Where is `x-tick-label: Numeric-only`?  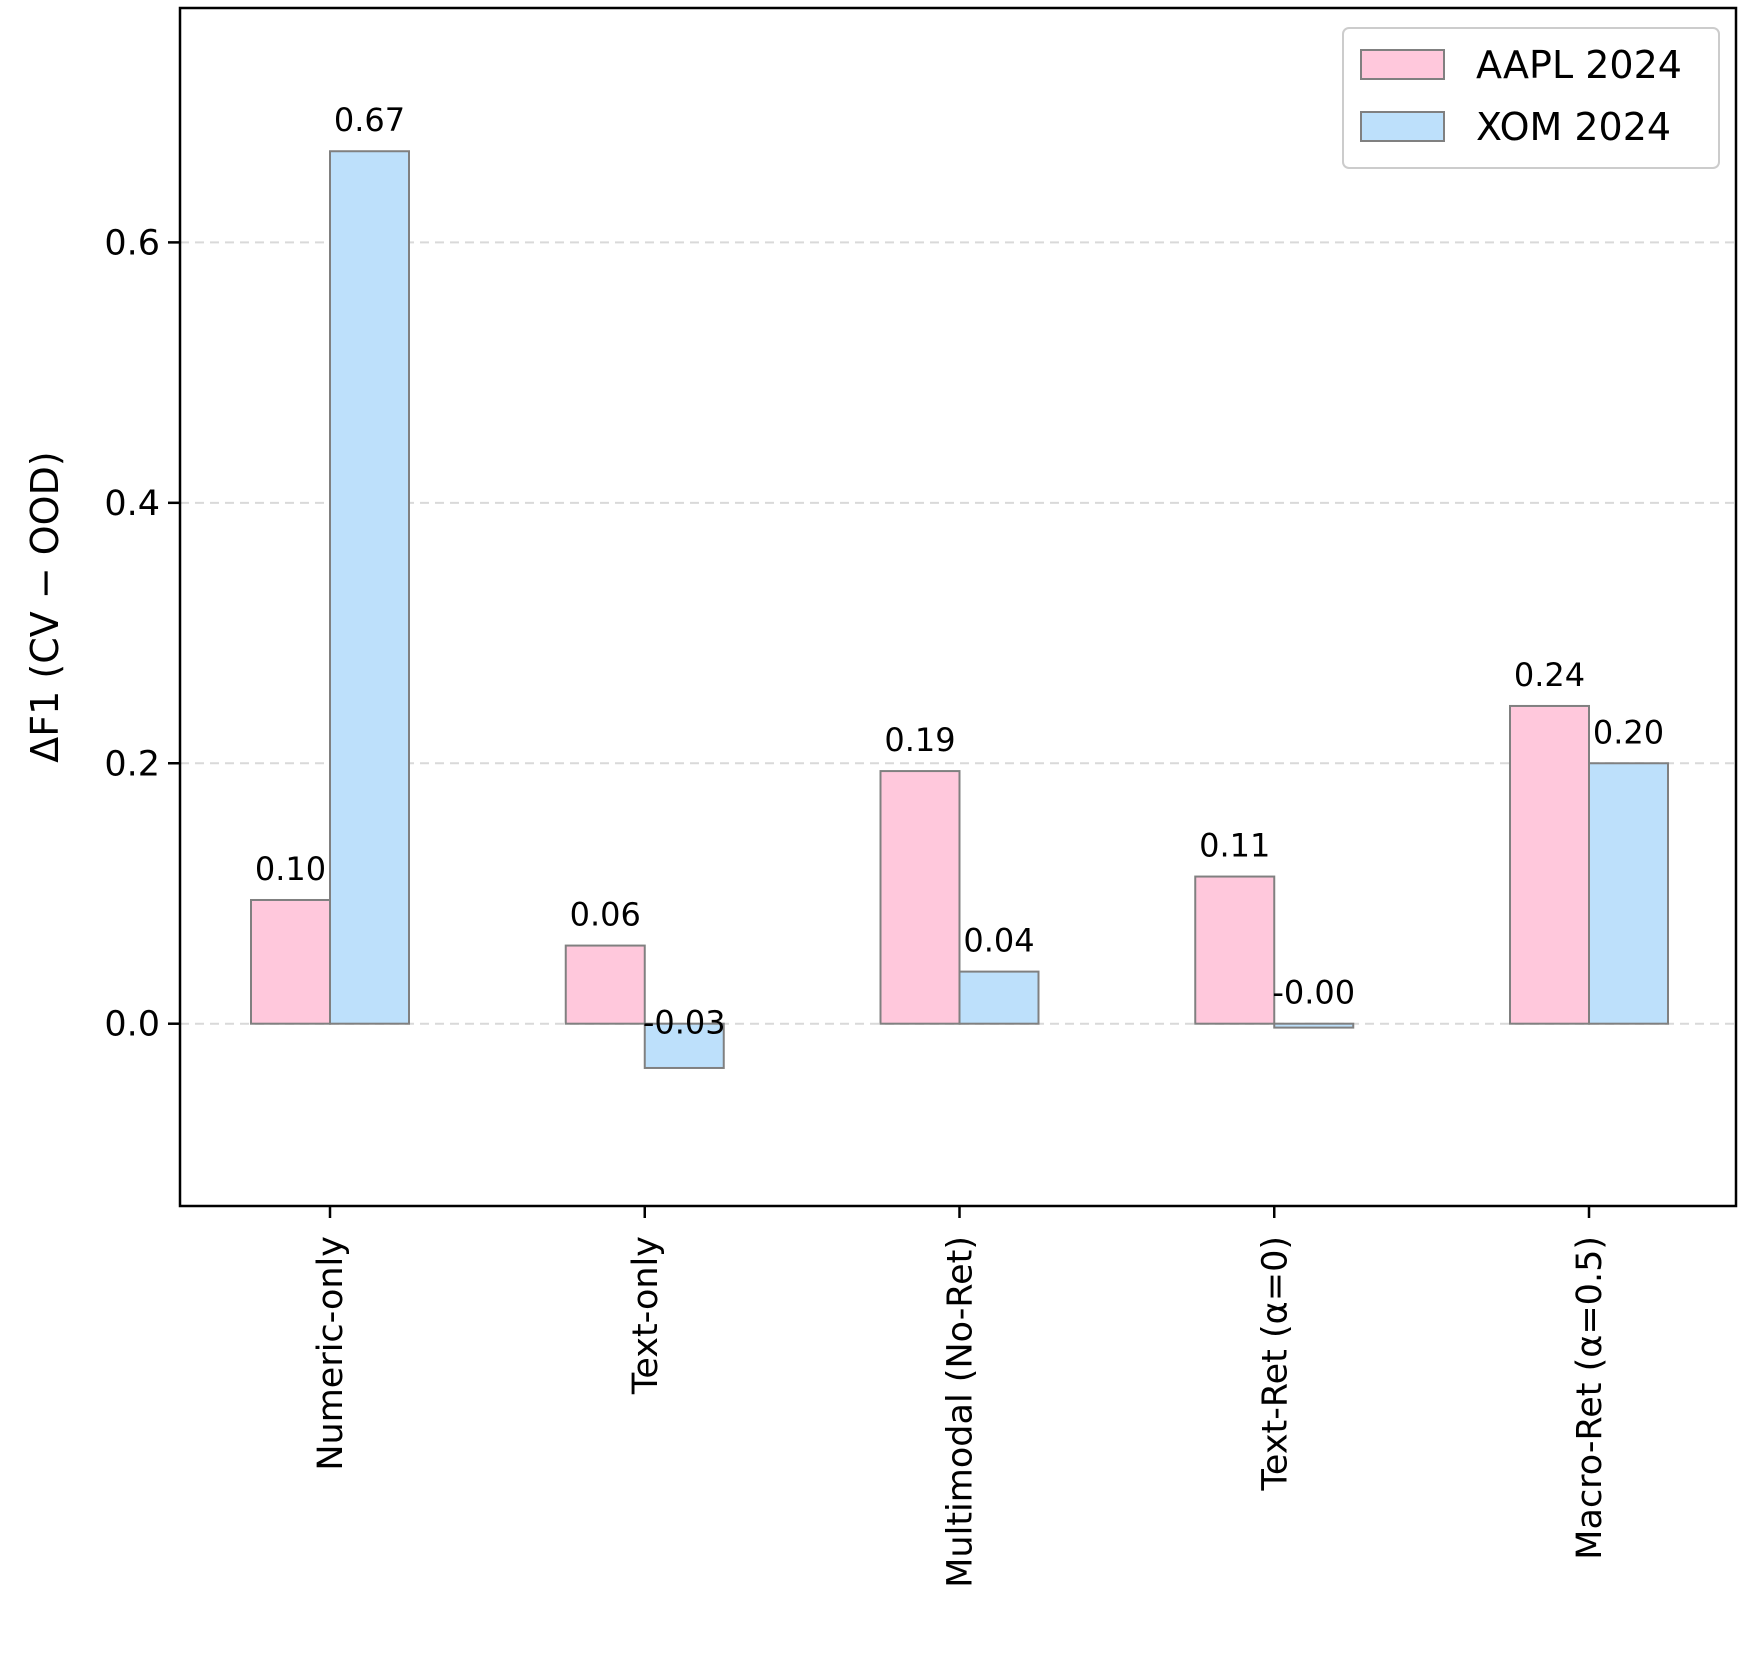
x-tick-label: Numeric-only is located at coordinates (331, 1353).